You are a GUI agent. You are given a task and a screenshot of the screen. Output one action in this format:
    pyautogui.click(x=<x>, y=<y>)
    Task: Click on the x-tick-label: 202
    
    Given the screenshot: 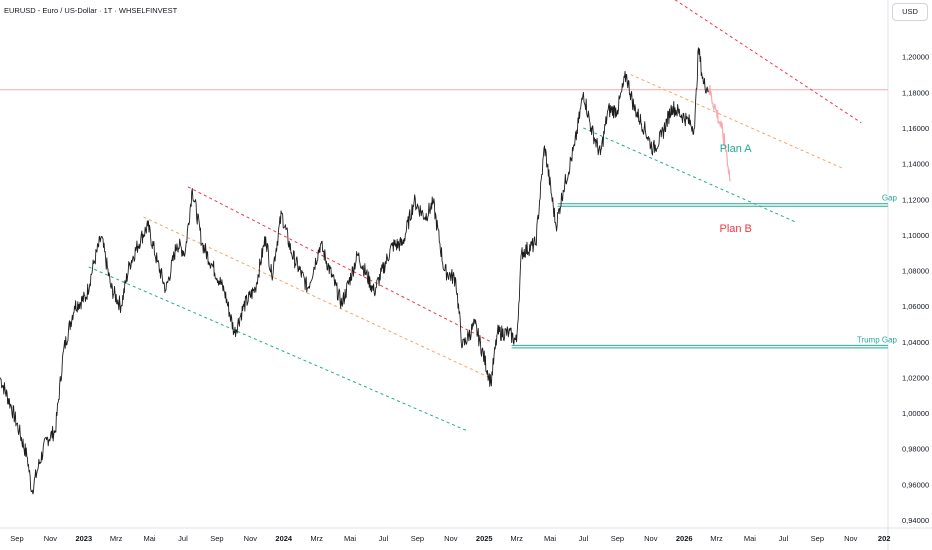 What is the action you would take?
    pyautogui.click(x=884, y=538)
    